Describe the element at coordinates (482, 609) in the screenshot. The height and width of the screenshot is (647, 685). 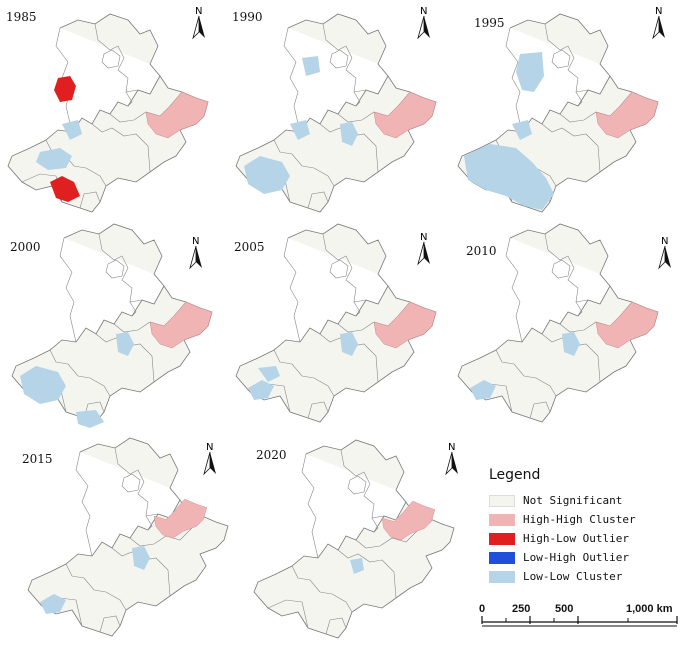
I see `scale-label-0: 0` at that location.